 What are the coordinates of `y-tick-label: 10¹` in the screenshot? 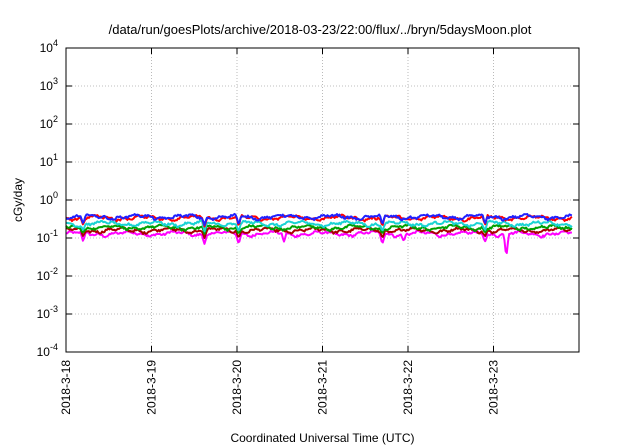 It's located at (49, 160).